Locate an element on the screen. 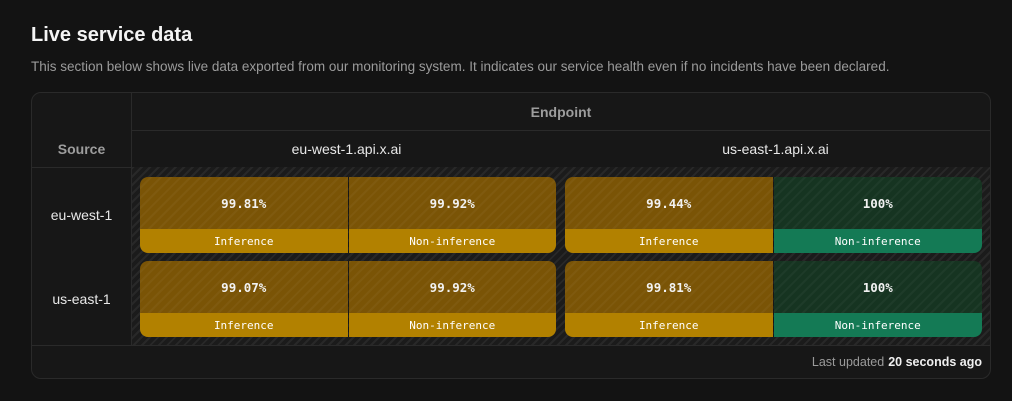  last-updated-prefix: Last updated is located at coordinates (848, 361).